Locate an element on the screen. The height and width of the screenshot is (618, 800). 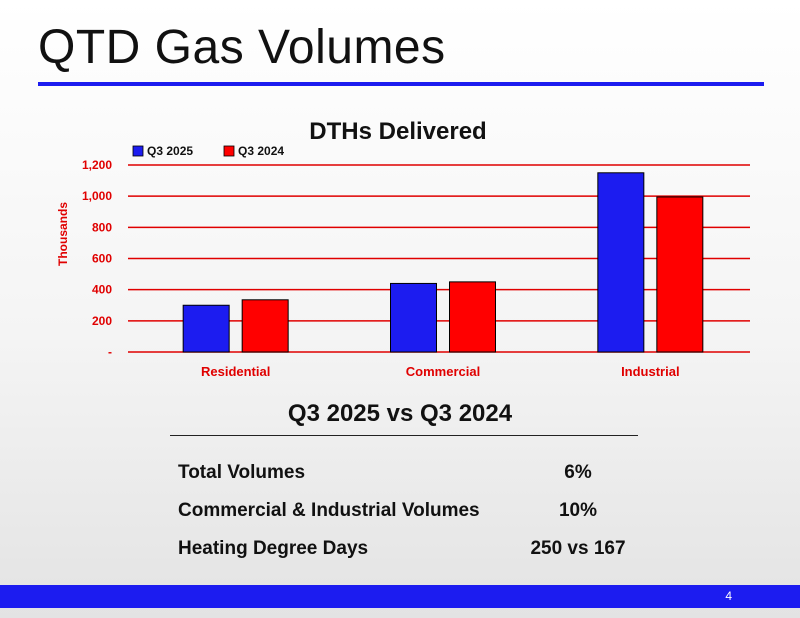
x-tick-label: Commercial is located at coordinates (443, 371).